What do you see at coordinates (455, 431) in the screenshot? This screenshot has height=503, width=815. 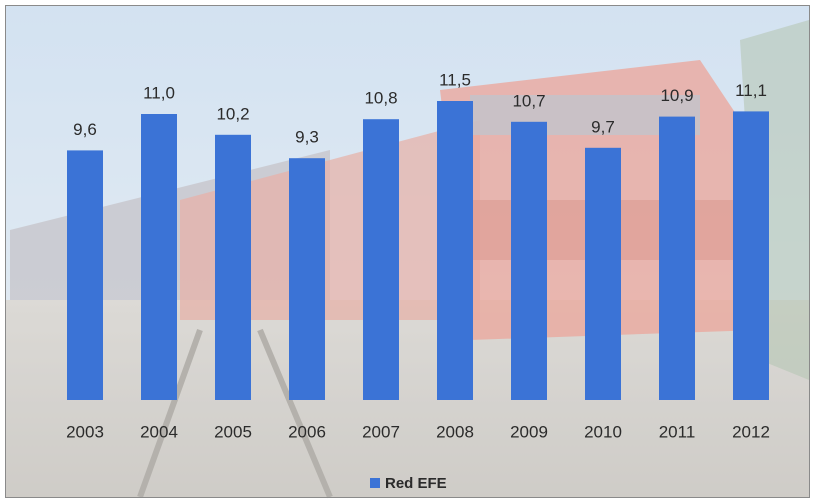 I see `x-tick-label: 2008` at bounding box center [455, 431].